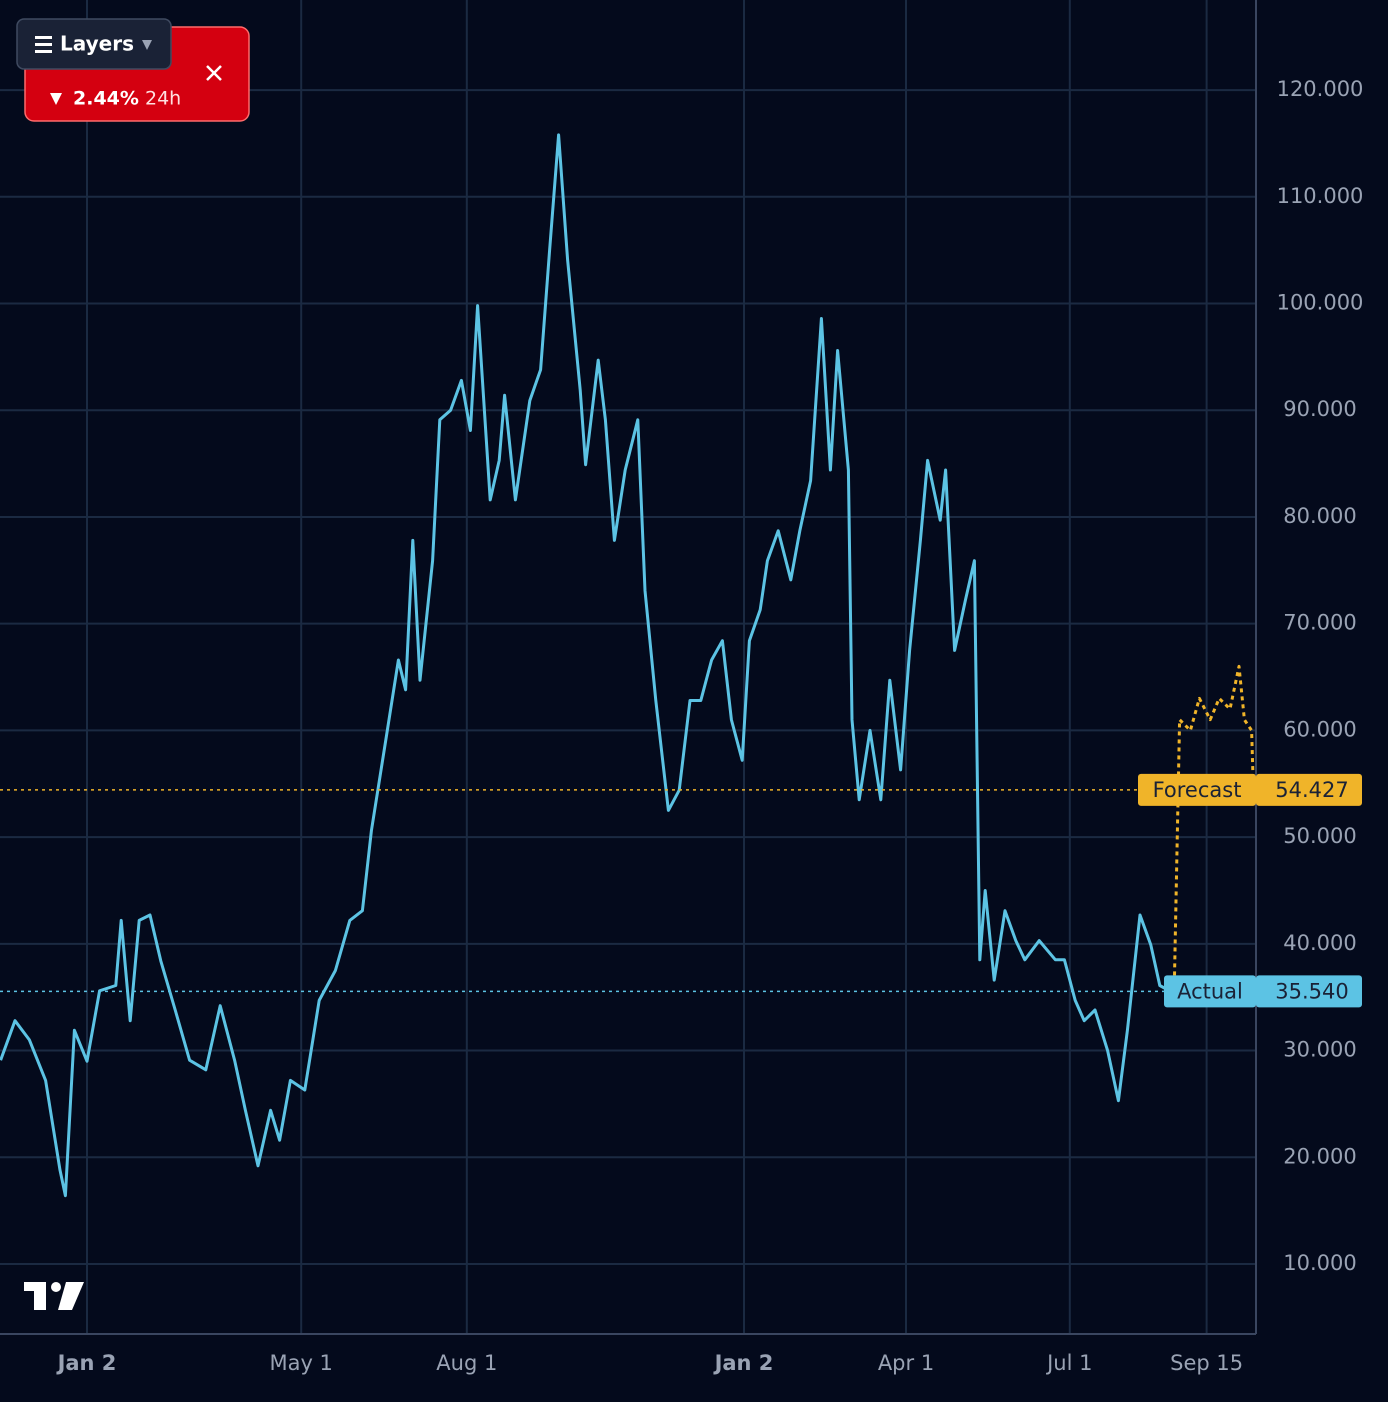 The image size is (1388, 1402). Describe the element at coordinates (214, 73) in the screenshot. I see `close-icon` at that location.